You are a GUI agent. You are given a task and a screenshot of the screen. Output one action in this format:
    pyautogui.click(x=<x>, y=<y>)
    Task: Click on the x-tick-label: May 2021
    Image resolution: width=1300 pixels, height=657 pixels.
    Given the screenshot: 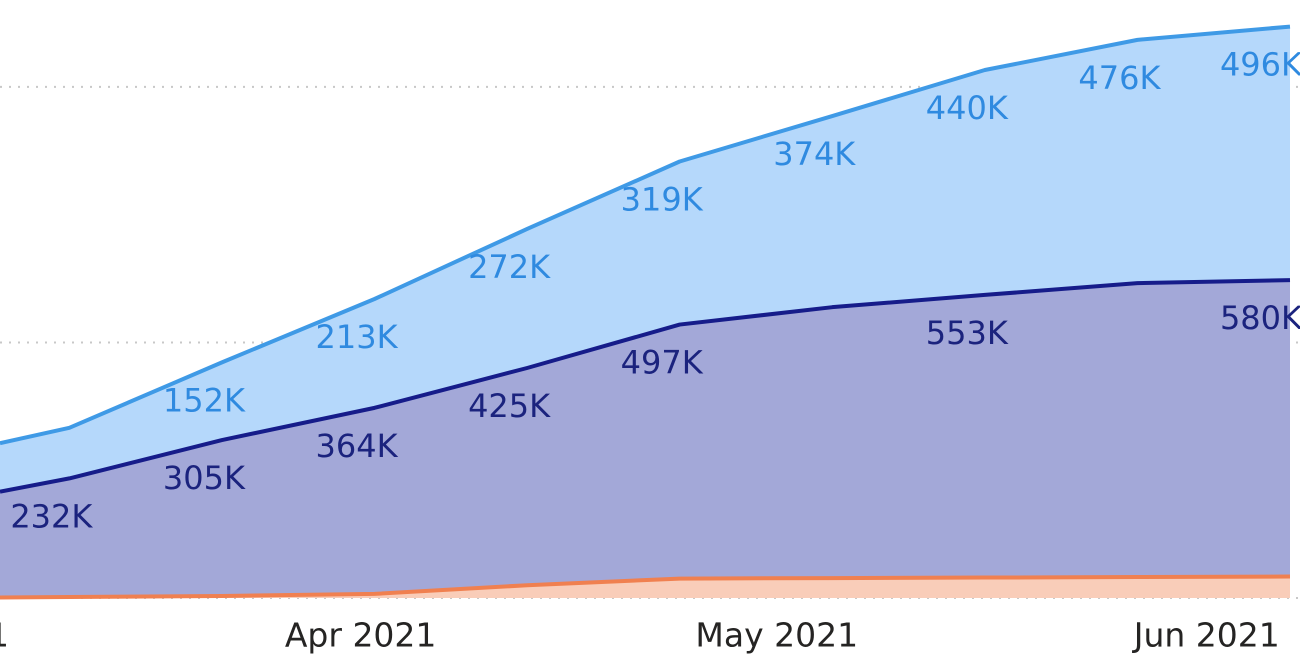 What is the action you would take?
    pyautogui.click(x=776, y=635)
    